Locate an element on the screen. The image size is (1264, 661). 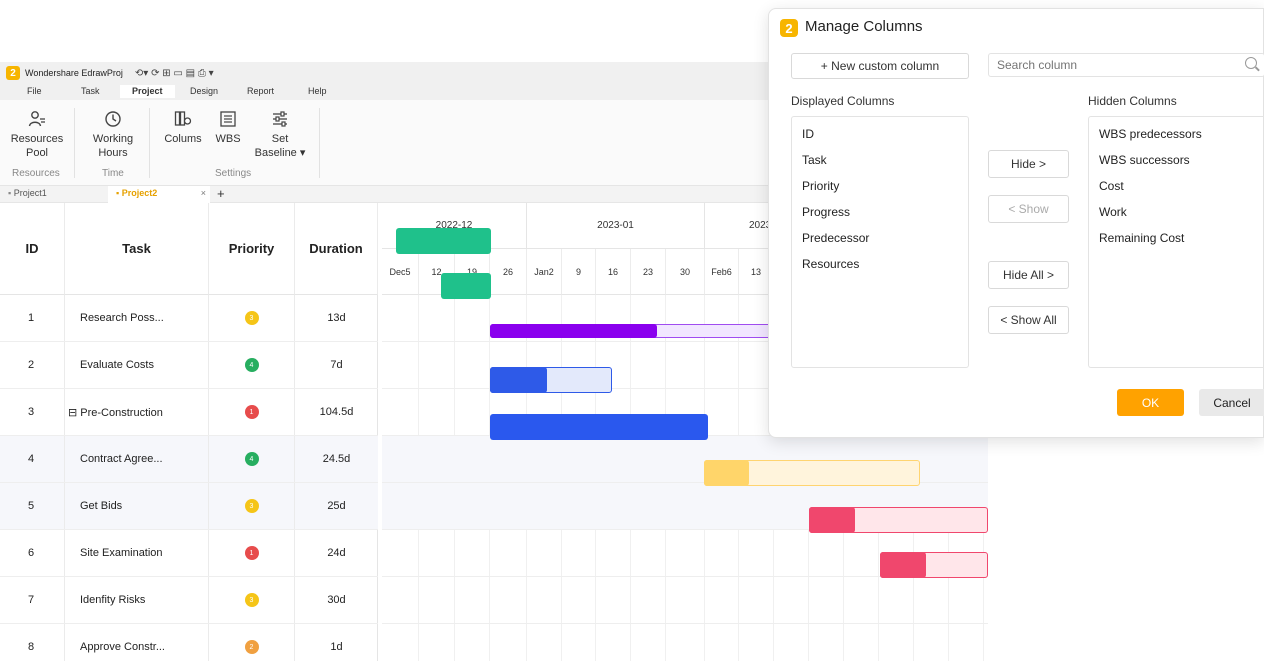
set-baseline-button: Set Baseline ▾ is located at coordinates (280, 135).